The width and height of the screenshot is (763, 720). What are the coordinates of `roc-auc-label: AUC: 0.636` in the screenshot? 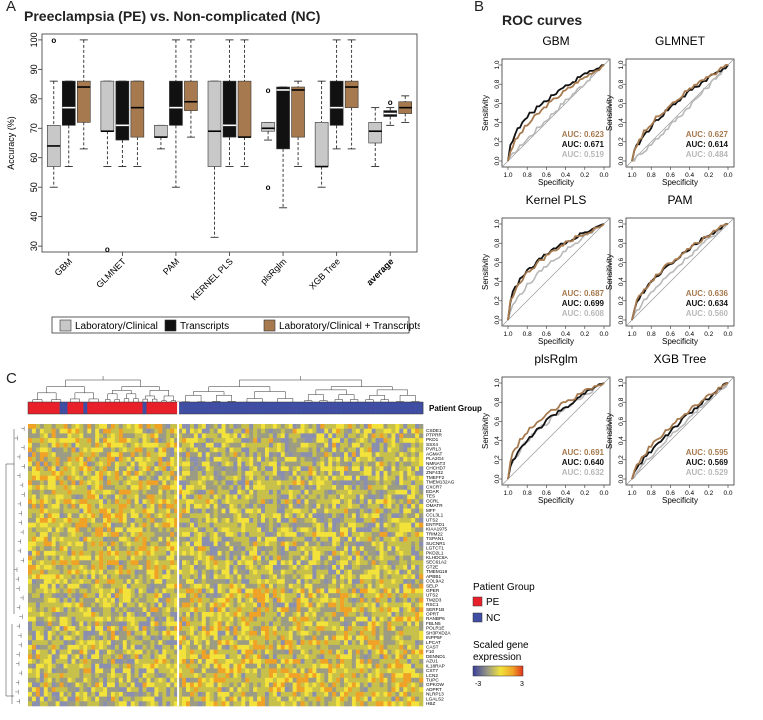 It's located at (707, 293).